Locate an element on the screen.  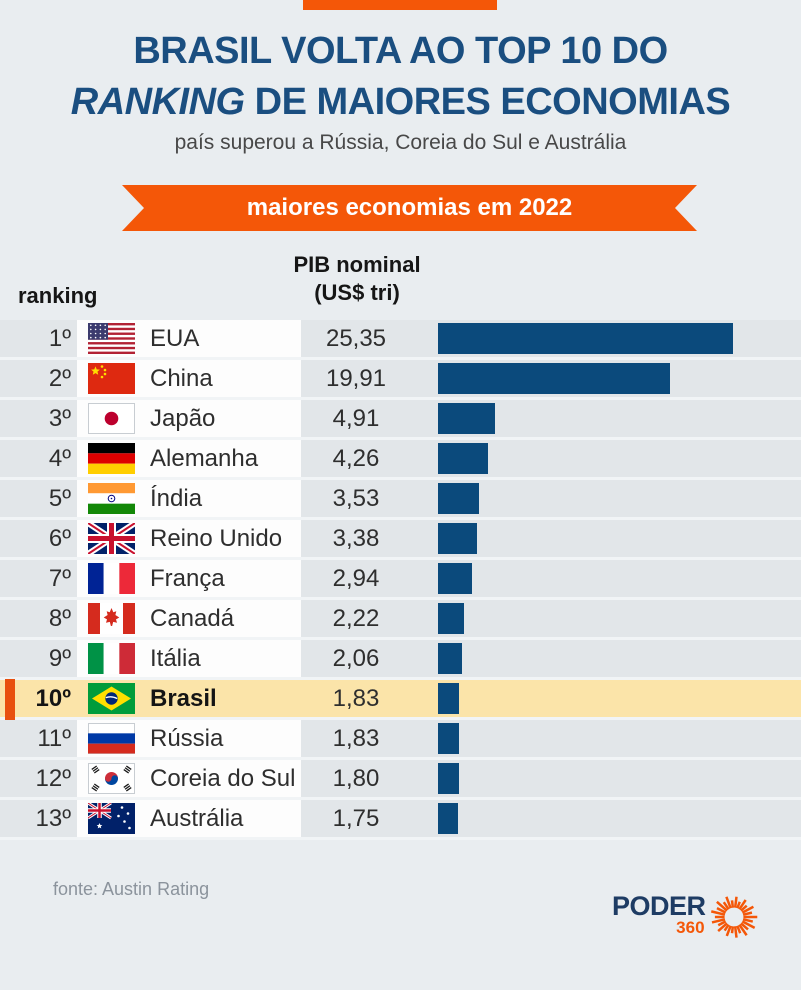
flag-china-icon is located at coordinates (111, 378).